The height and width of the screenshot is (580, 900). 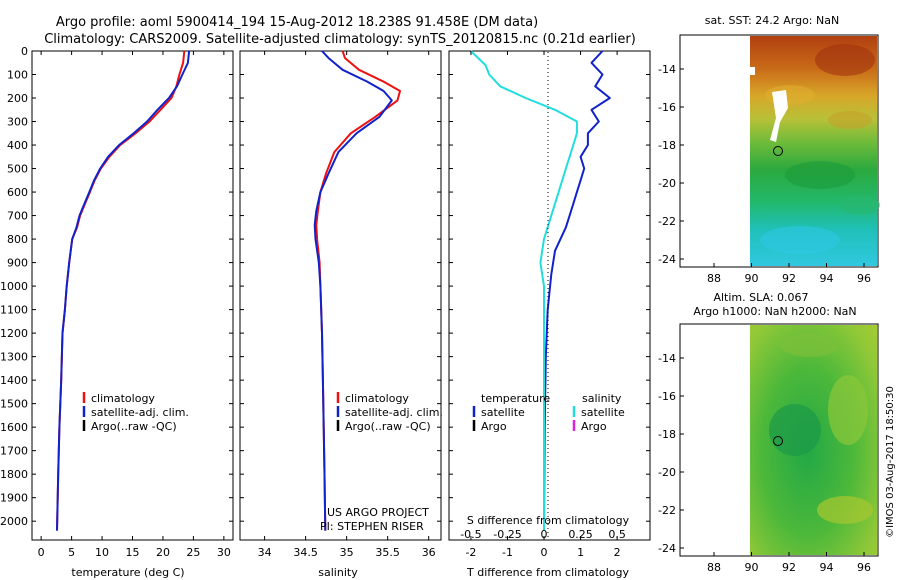 I want to click on sla-map-axes: -14 -16 -18 -20 -22 -24 88 90 92 94 96, so click(x=764, y=463).